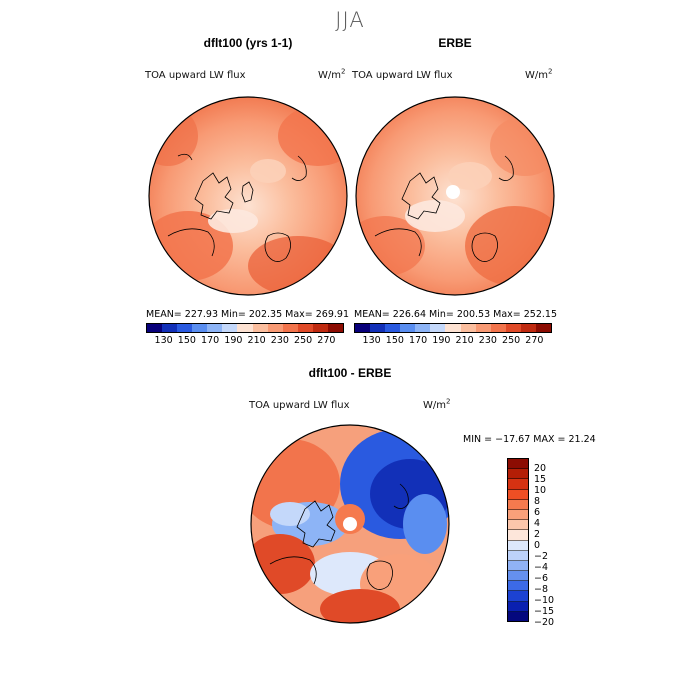 The width and height of the screenshot is (700, 700). What do you see at coordinates (544, 600) in the screenshot?
I see `tick-label: −10` at bounding box center [544, 600].